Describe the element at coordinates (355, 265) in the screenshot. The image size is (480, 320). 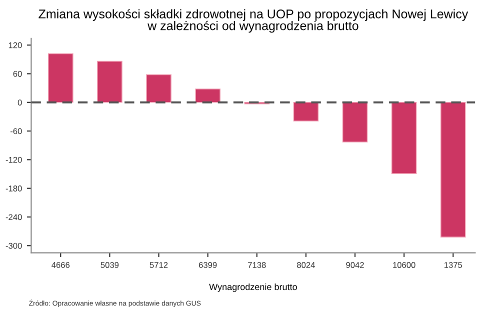
I see `x-tick-label: 9042` at that location.